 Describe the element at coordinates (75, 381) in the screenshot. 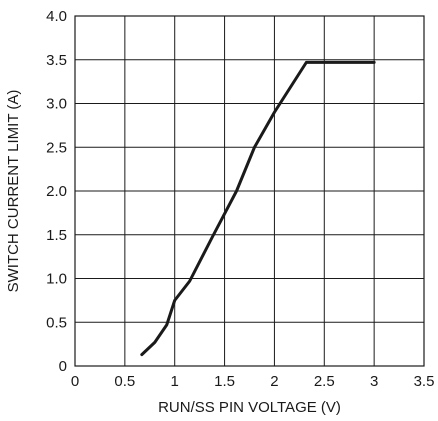

I see `x-tick-label: 0` at that location.